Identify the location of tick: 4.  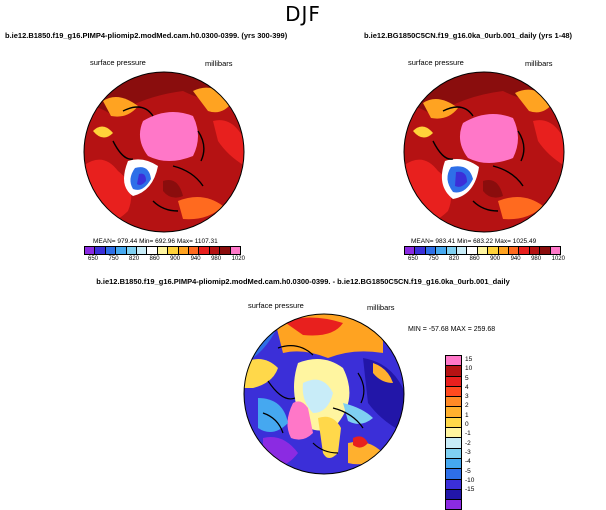
(467, 387).